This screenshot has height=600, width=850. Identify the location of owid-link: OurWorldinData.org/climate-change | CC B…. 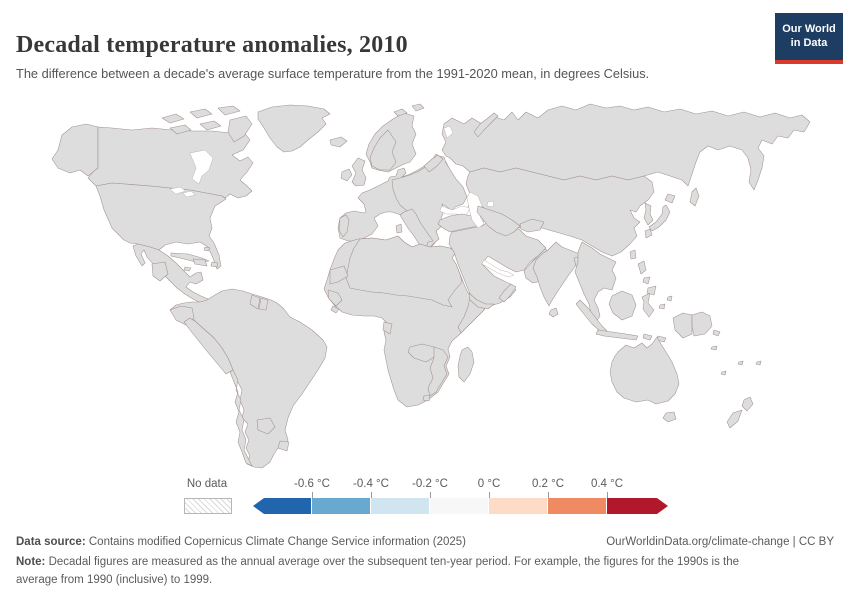
(720, 542).